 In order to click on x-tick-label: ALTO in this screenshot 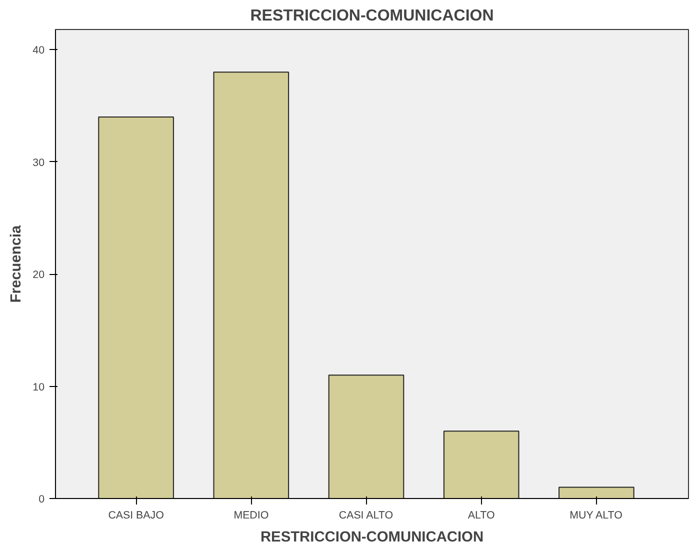, I will do `click(481, 516)`.